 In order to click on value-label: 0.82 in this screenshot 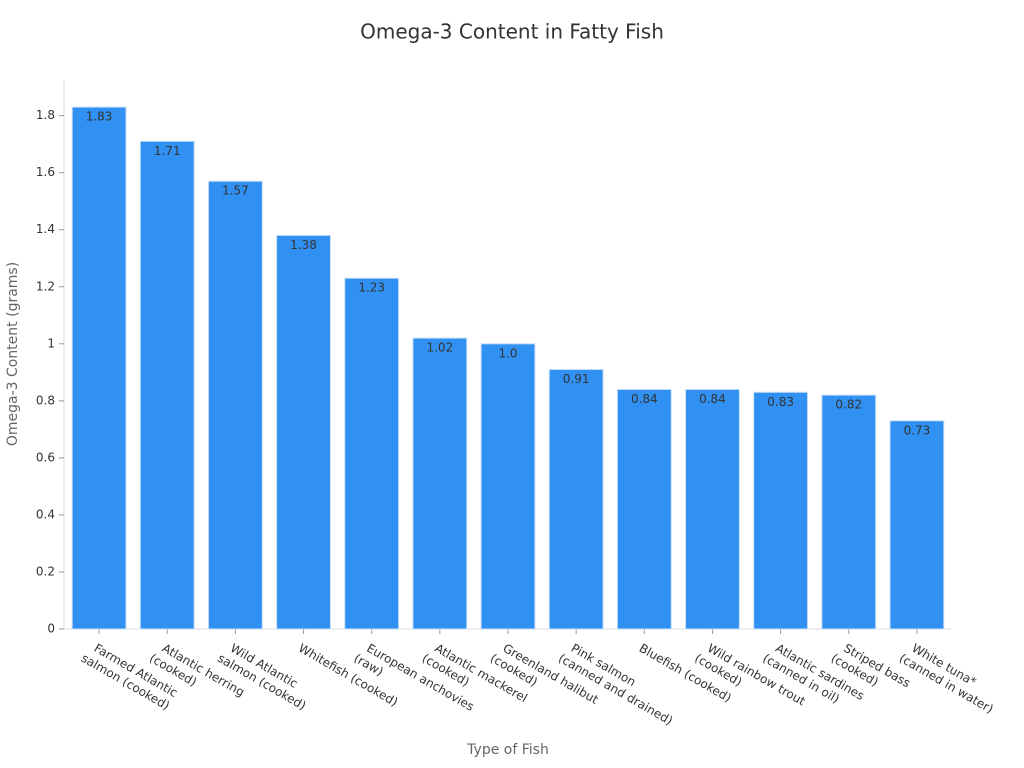, I will do `click(848, 405)`.